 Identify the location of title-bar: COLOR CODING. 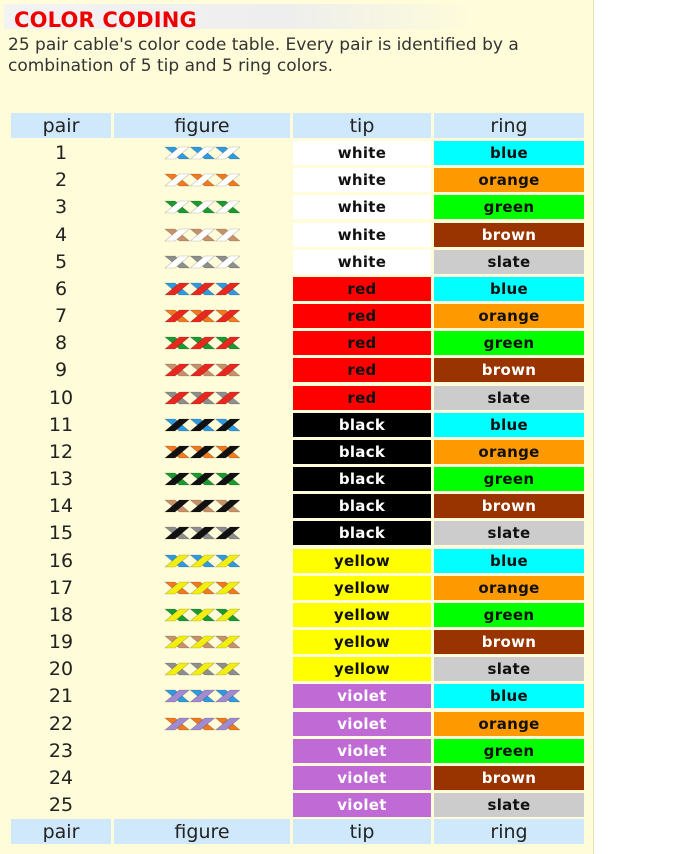
(239, 18).